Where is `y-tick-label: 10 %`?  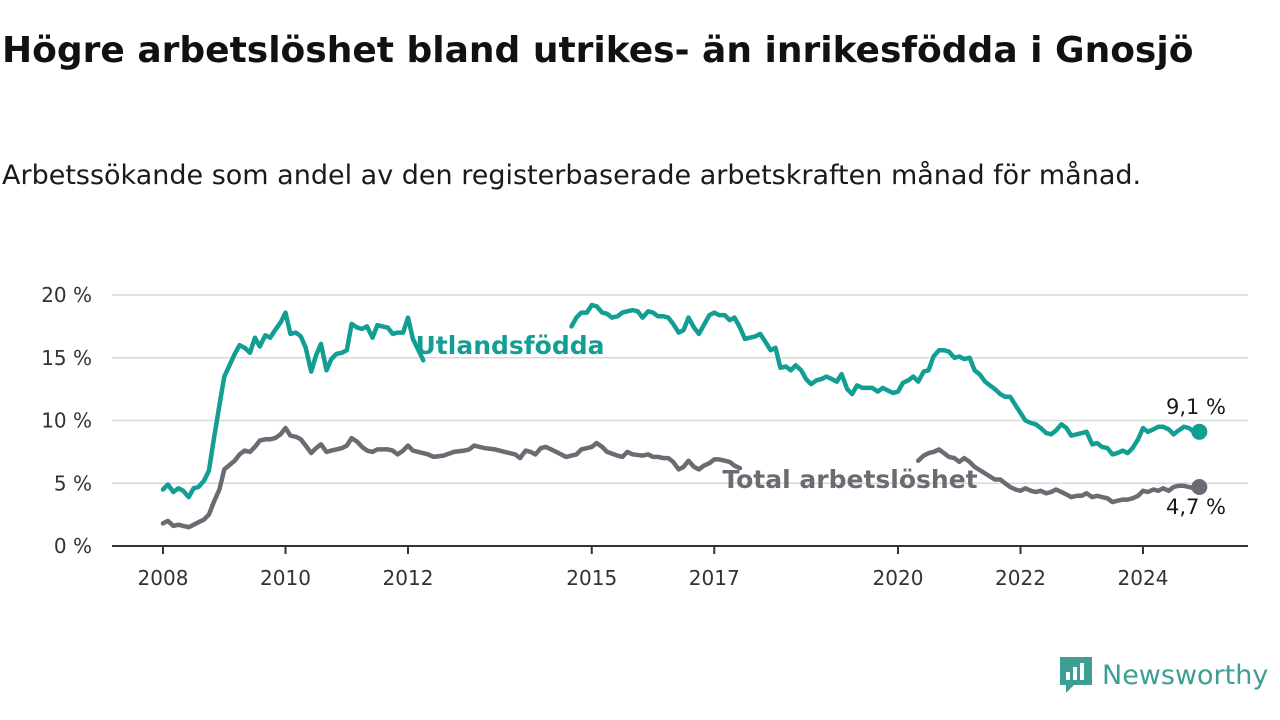
y-tick-label: 10 % is located at coordinates (66, 421).